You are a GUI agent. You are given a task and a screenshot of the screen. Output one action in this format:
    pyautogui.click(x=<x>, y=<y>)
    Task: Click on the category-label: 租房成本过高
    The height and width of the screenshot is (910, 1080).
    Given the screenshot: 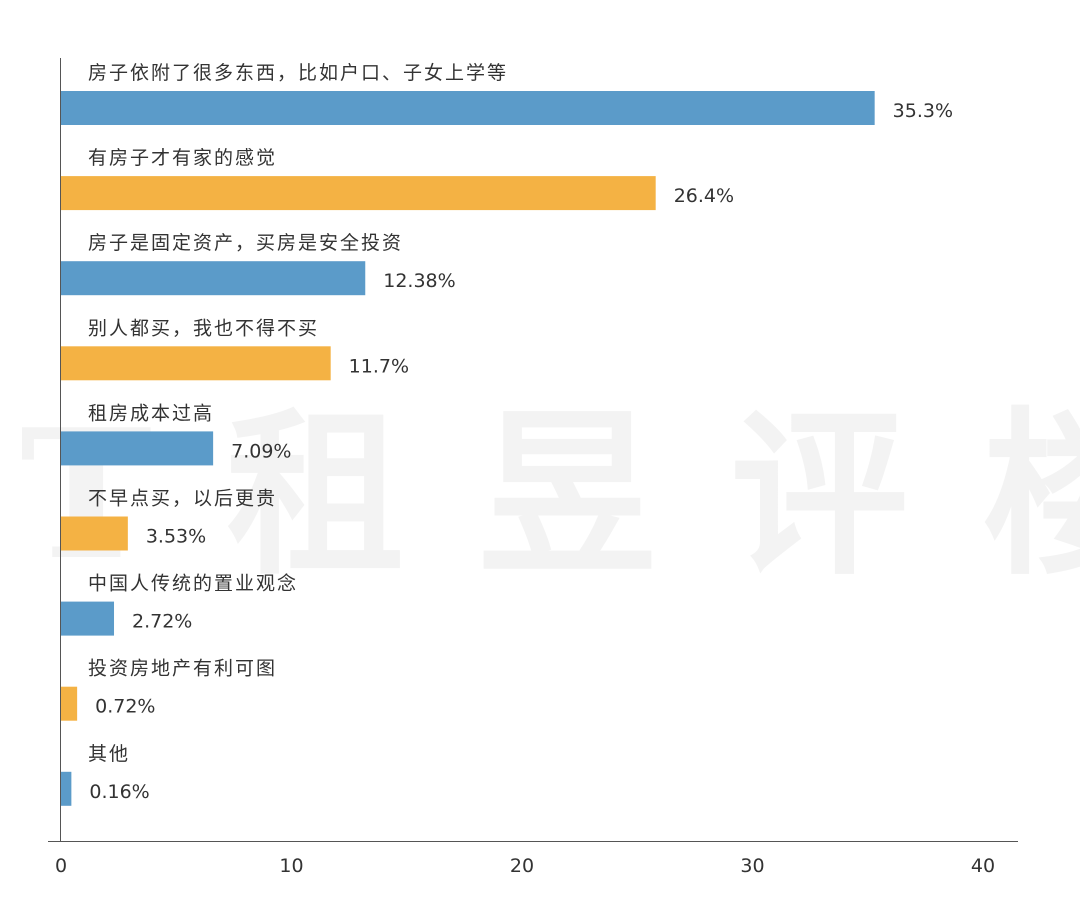 What is the action you would take?
    pyautogui.click(x=151, y=413)
    